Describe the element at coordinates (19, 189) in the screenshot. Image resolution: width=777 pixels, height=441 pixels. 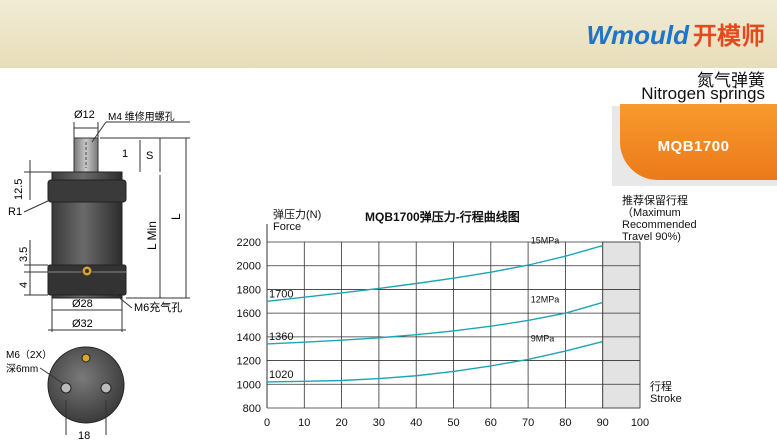
I see `dim-12-5: 12.5` at that location.